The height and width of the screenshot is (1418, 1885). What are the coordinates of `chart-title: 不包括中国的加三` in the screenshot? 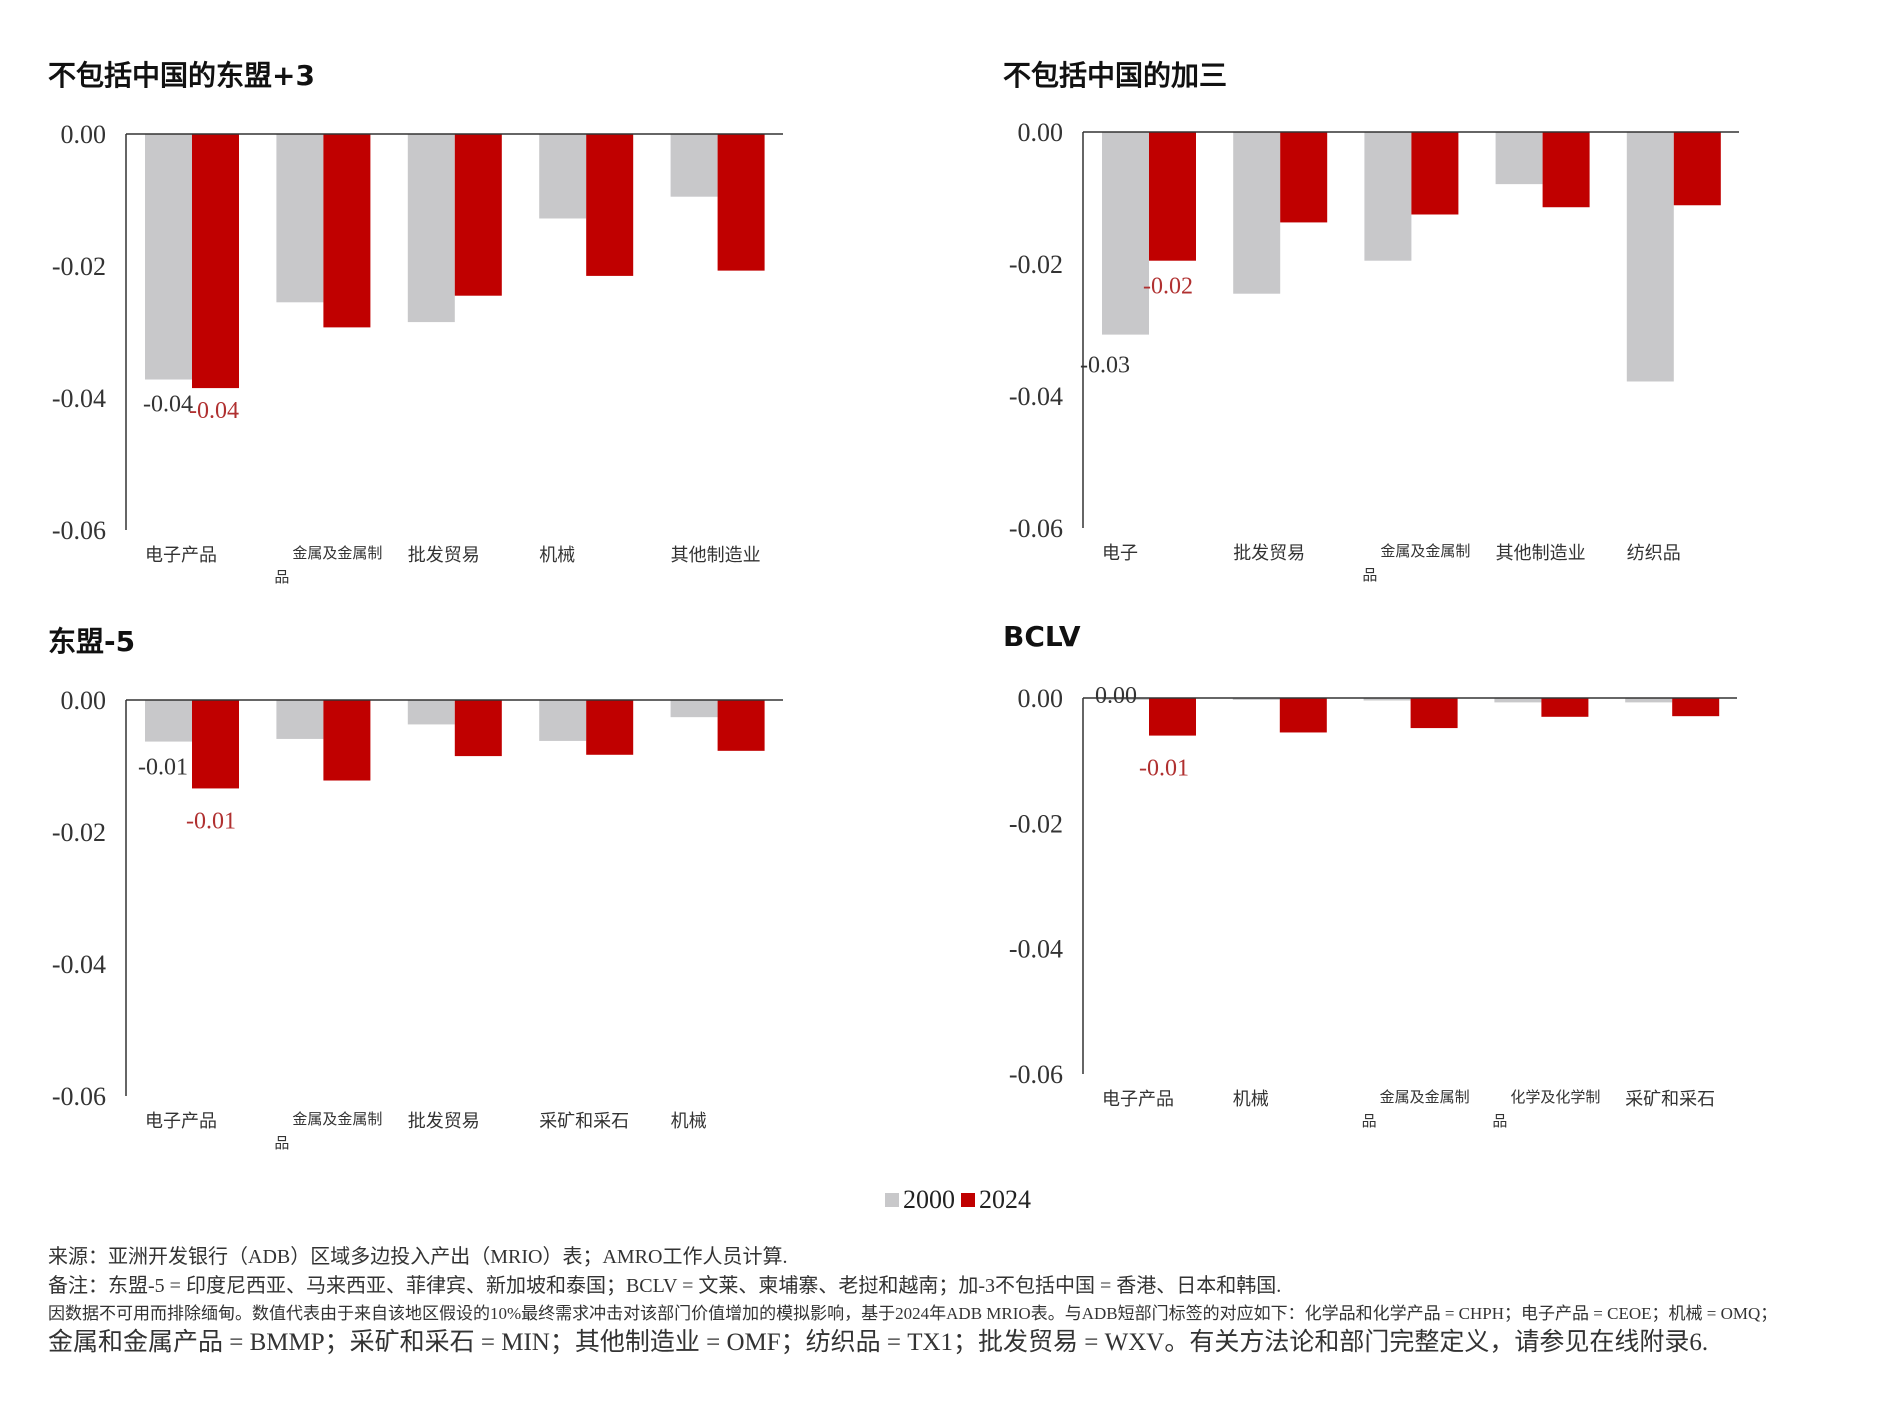 It's located at (1115, 75).